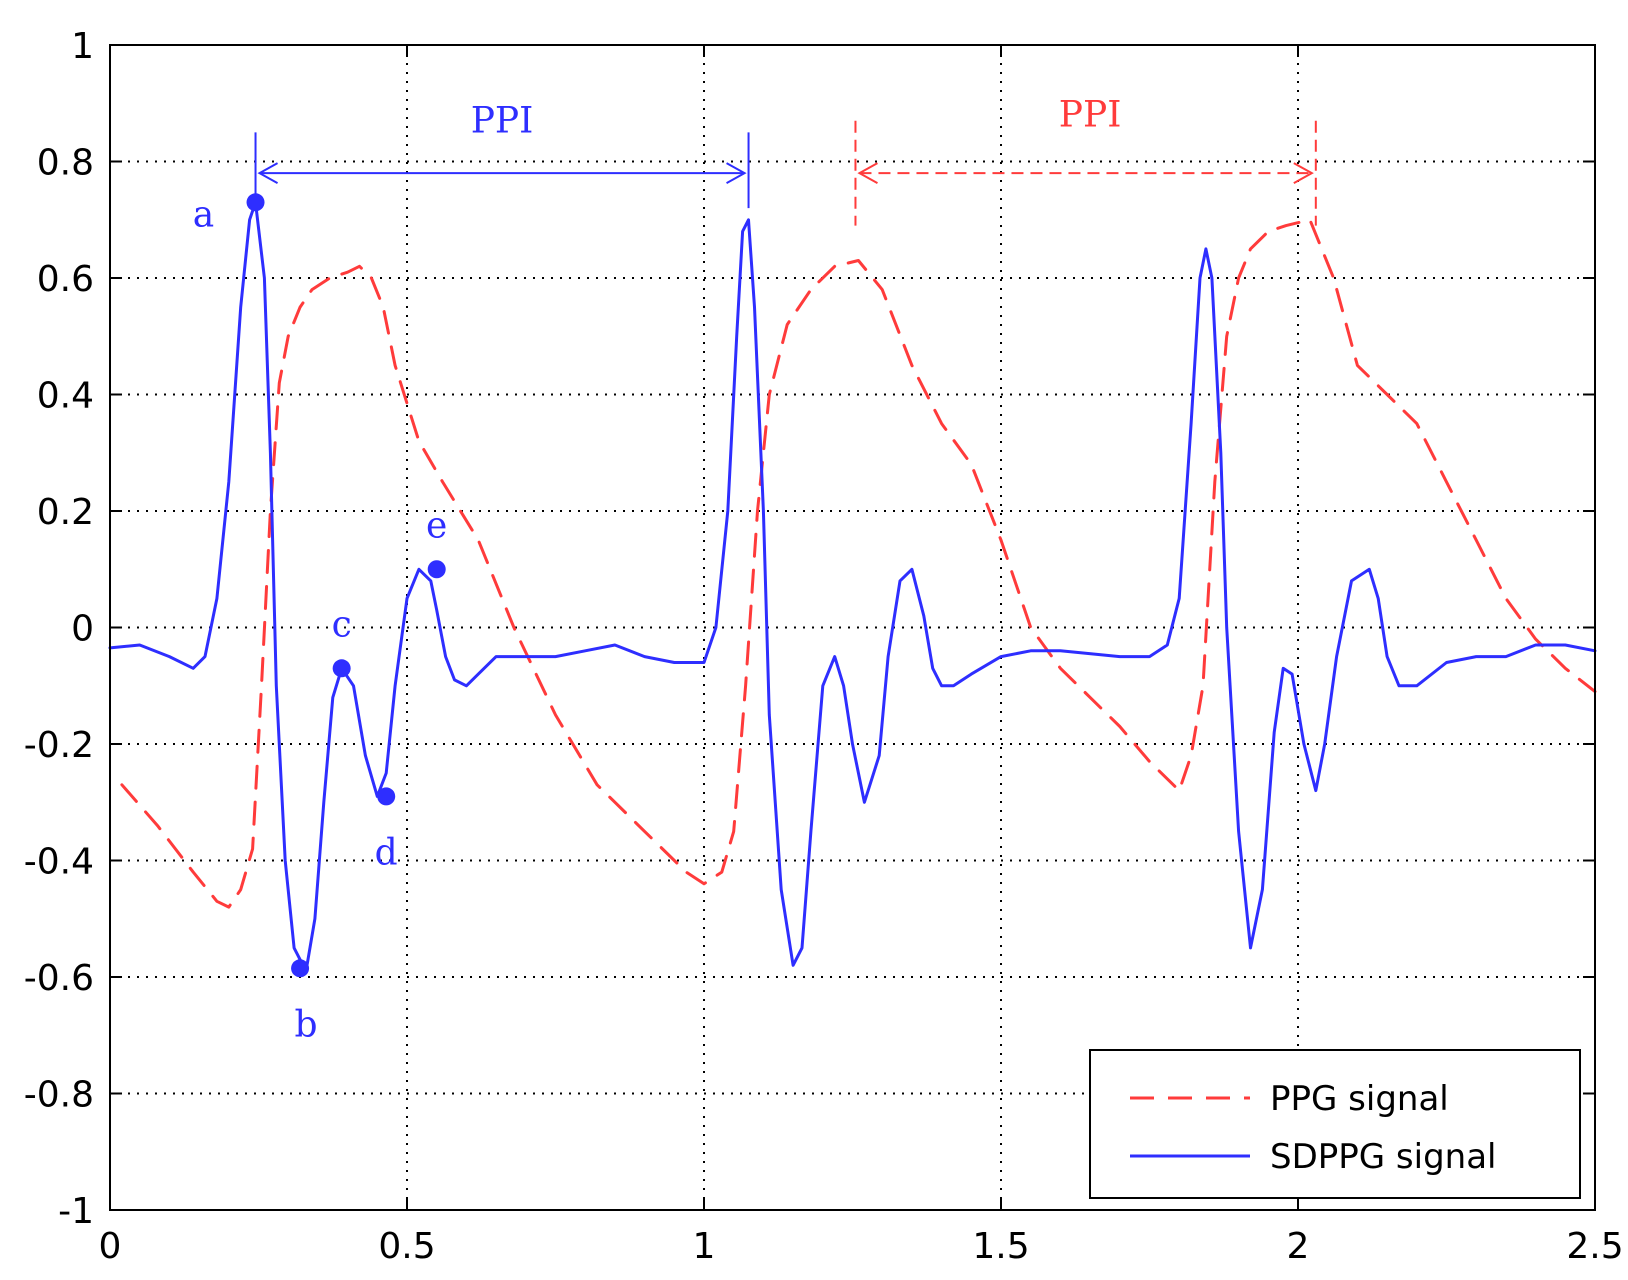  I want to click on x-tick-label: 1.5, so click(1000, 1246).